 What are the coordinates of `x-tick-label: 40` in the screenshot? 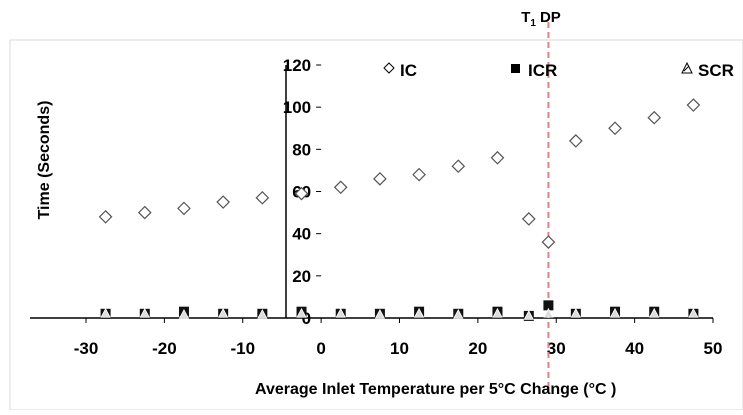 It's located at (634, 348).